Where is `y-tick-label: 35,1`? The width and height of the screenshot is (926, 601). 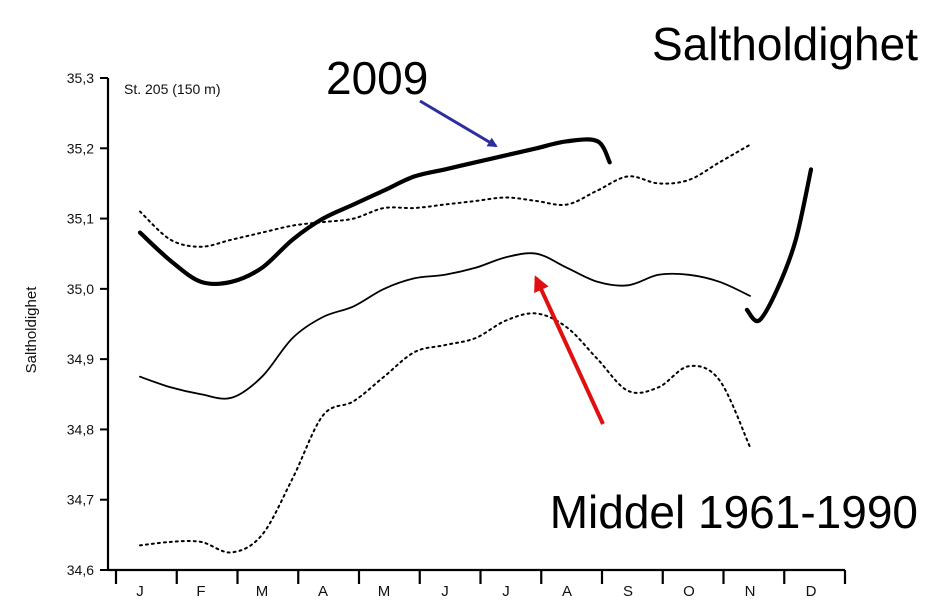 y-tick-label: 35,1 is located at coordinates (80, 219).